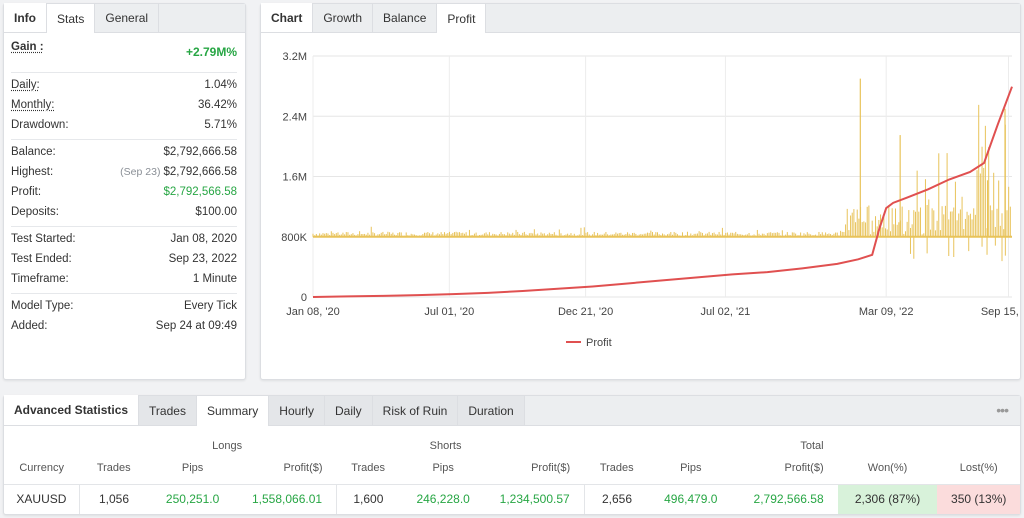  What do you see at coordinates (127, 18) in the screenshot?
I see `tab-general: General` at bounding box center [127, 18].